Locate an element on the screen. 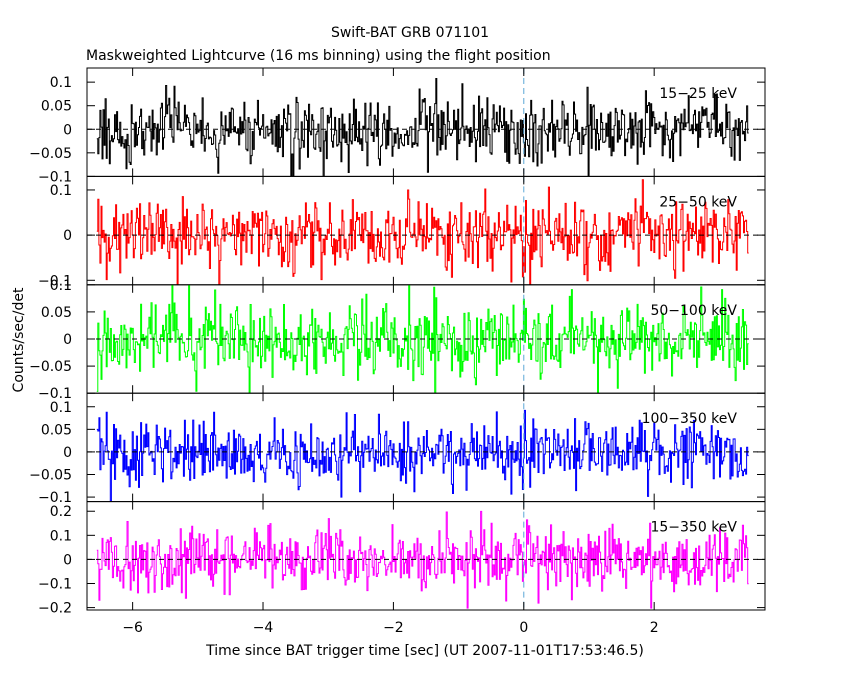  y-tick-label: −0.2 is located at coordinates (55, 609).